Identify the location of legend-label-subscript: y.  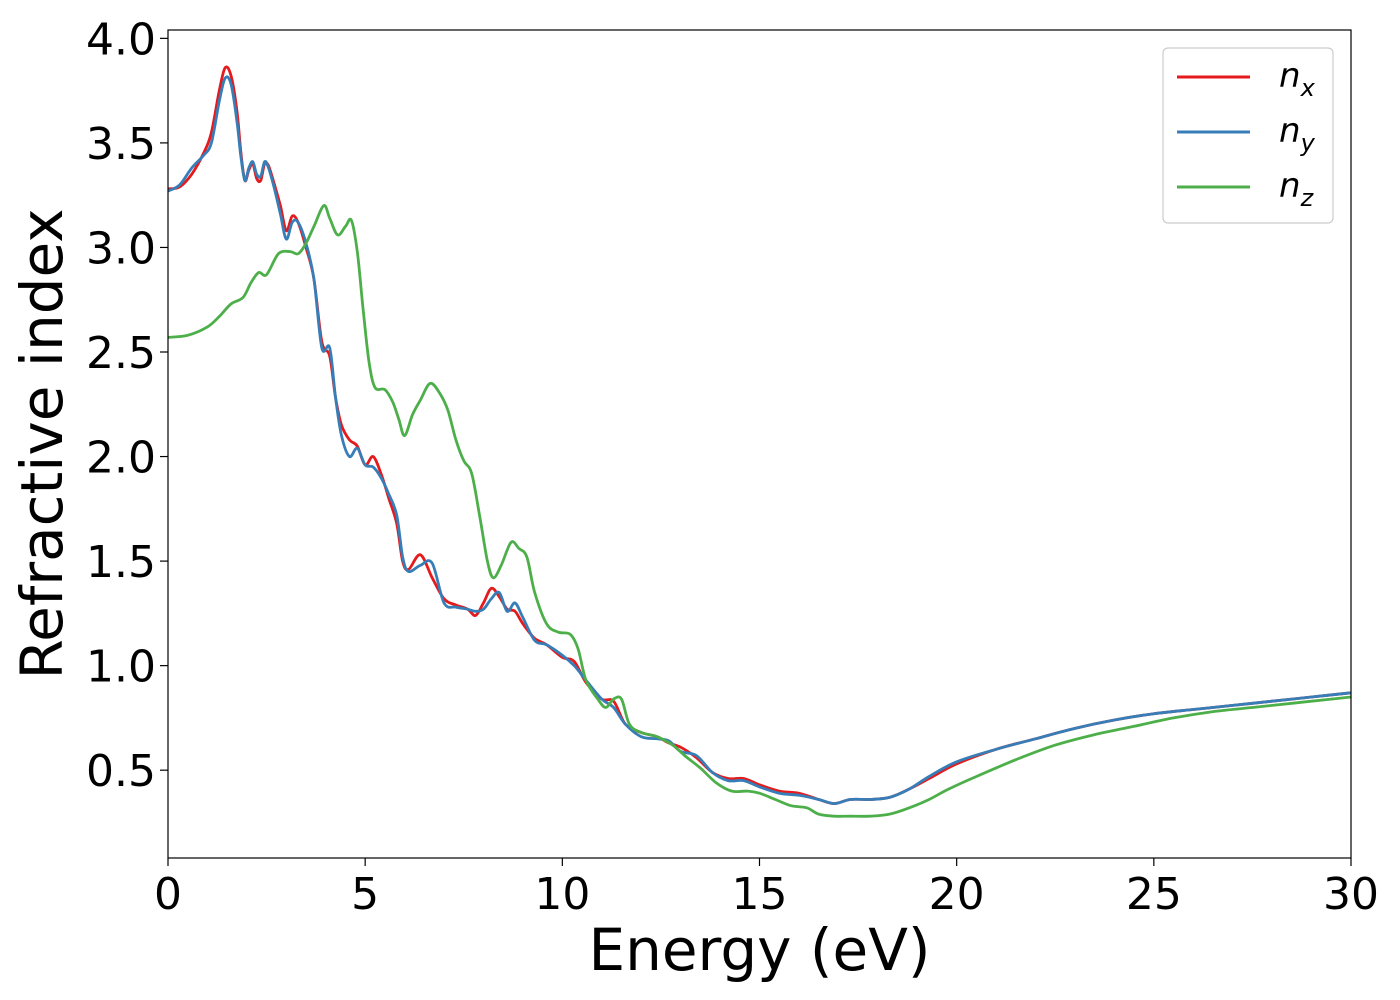
(1308, 143).